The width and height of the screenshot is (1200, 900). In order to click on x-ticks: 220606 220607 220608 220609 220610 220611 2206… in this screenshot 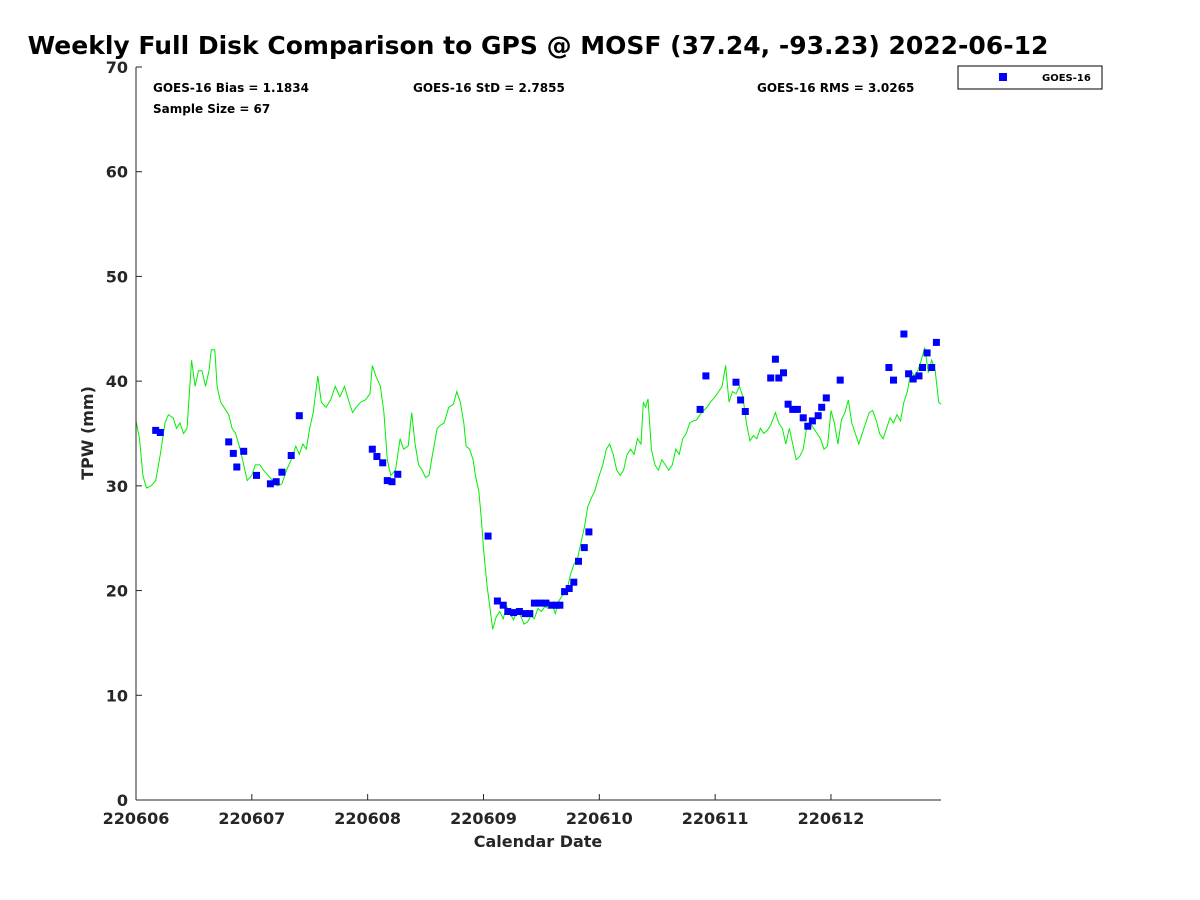, I will do `click(484, 811)`.